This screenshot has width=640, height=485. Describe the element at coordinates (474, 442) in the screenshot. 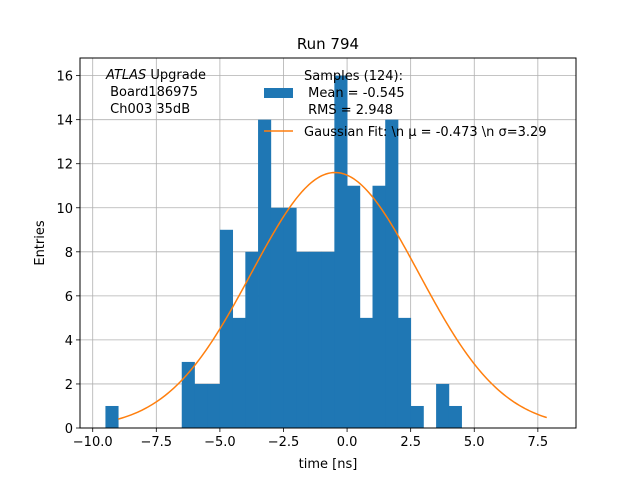

I see `x-tick-label: 5.0` at that location.